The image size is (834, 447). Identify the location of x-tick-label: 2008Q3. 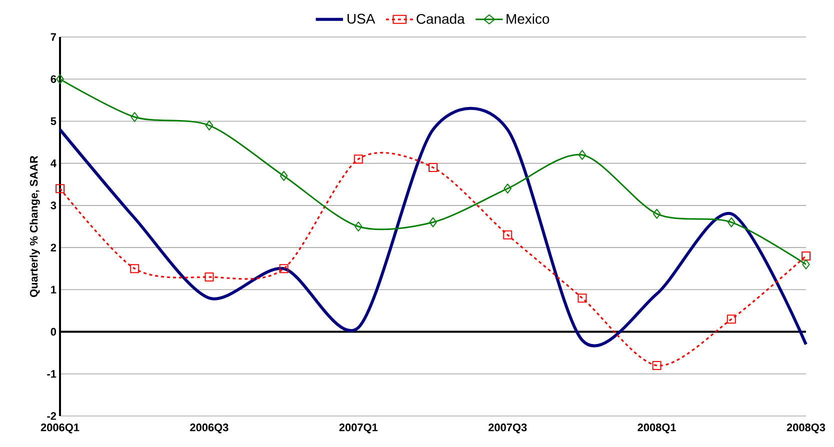
(806, 429).